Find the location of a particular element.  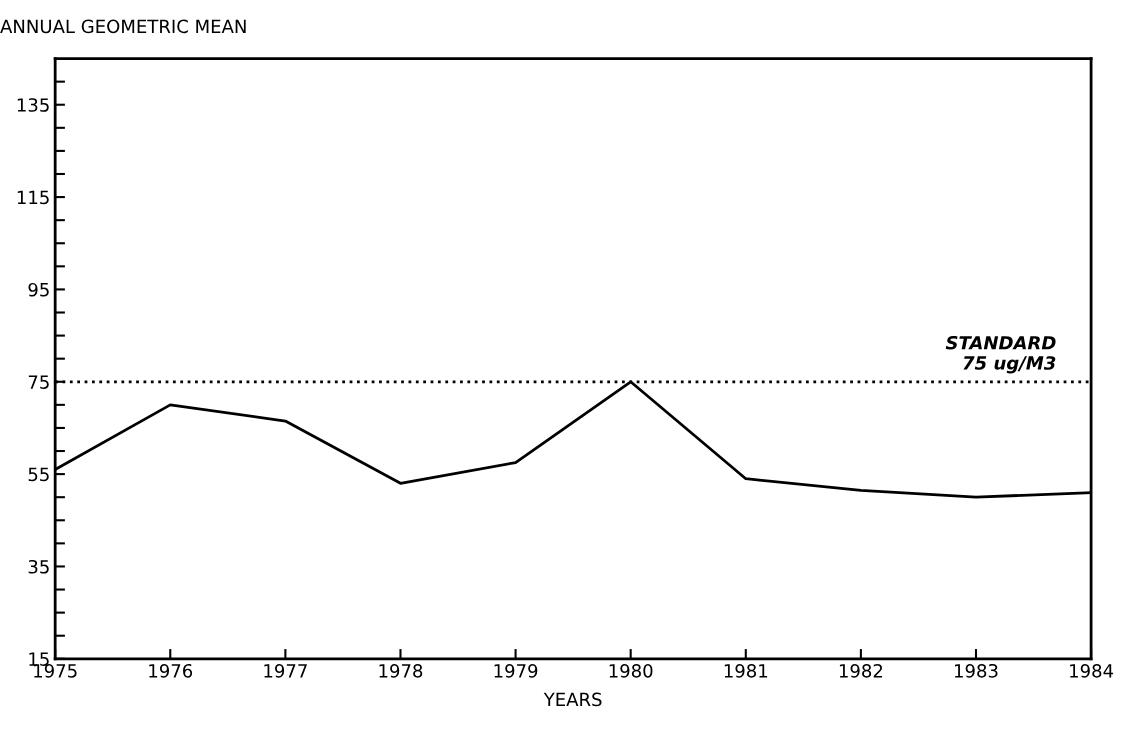

x-tick-label: 1976 is located at coordinates (171, 670).